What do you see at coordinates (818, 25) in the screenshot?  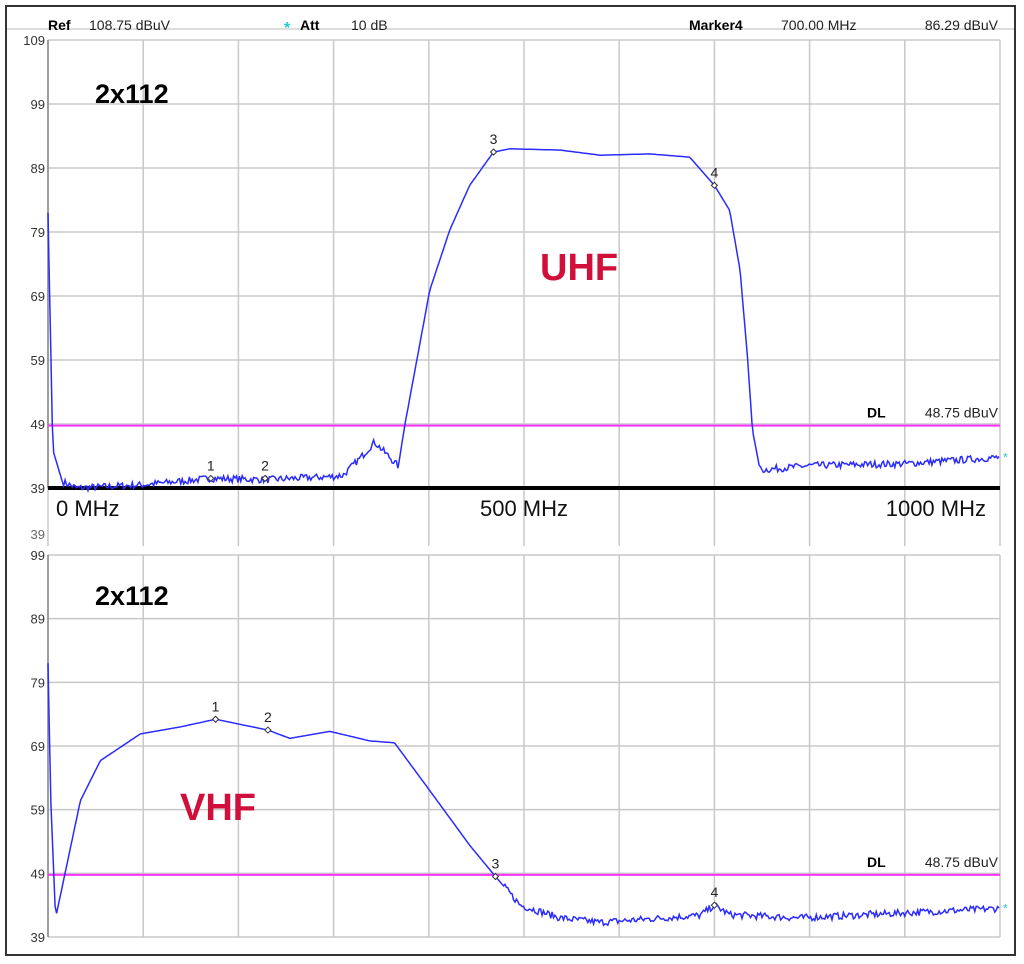 I see `marker-freq: 700.00 MHz` at bounding box center [818, 25].